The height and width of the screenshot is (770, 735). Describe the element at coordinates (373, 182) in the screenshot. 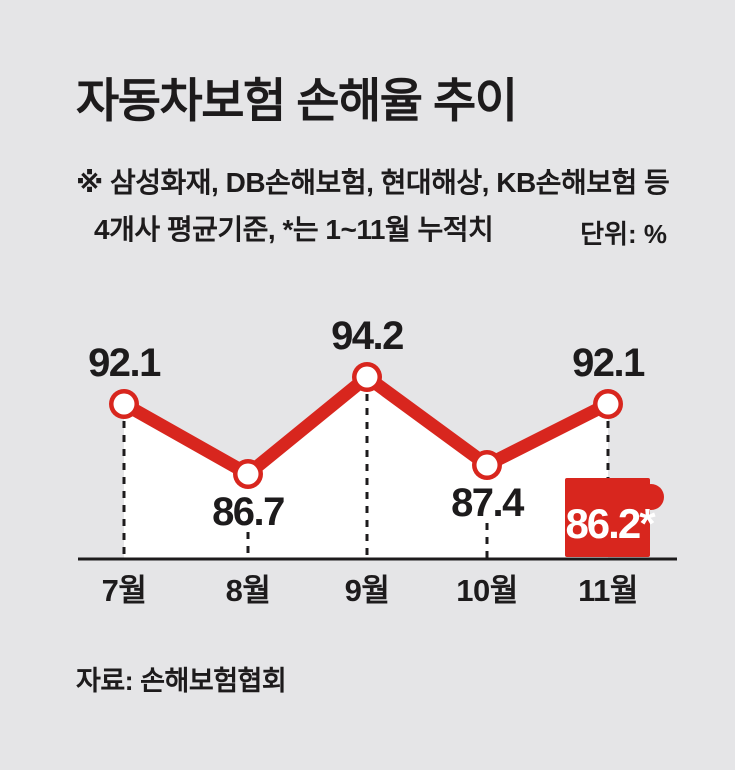

I see `note-line-1: ※ 삼성화재, DB손해보험, 현대해상, KB손해보험 등` at that location.